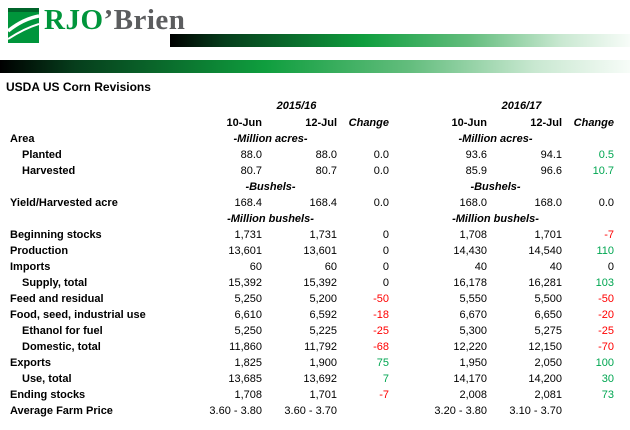  Describe the element at coordinates (604, 363) in the screenshot. I see `change-cell: 100` at that location.